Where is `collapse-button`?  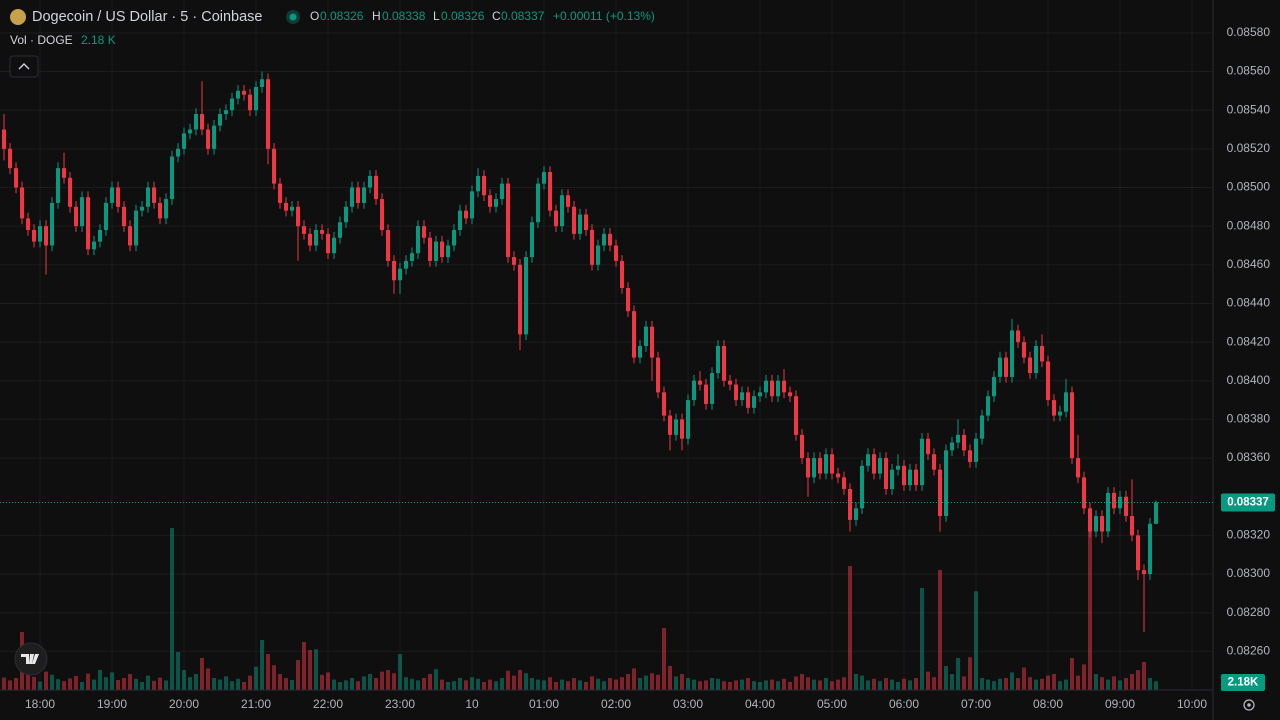
collapse-button is located at coordinates (24, 66).